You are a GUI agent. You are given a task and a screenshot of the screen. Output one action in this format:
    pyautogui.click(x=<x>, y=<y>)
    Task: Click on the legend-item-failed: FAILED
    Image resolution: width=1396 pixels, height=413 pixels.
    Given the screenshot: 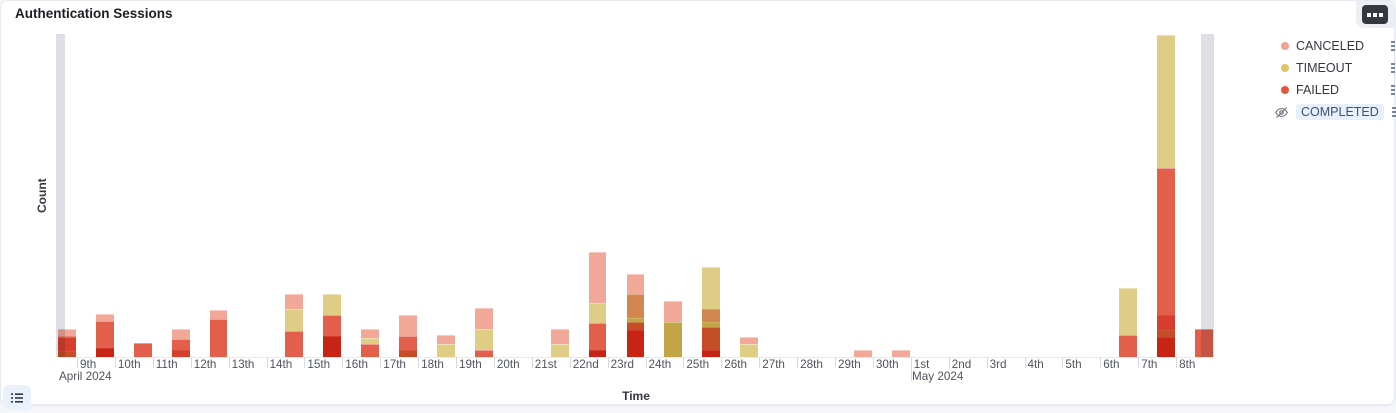 What is the action you would take?
    pyautogui.click(x=1332, y=90)
    